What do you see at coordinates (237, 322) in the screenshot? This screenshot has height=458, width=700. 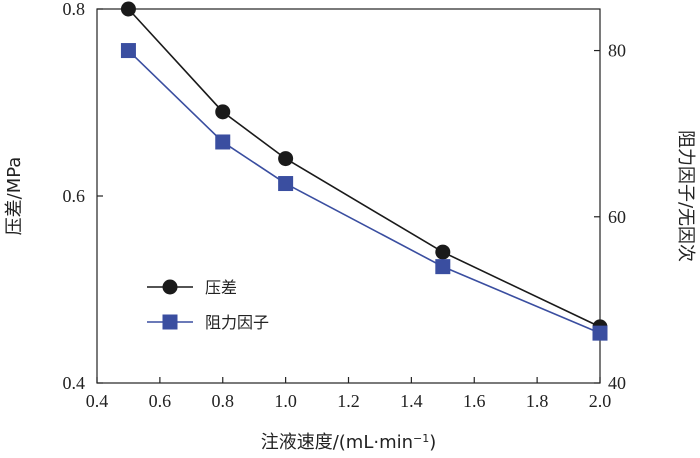 I see `legend-label: 阻力因子` at bounding box center [237, 322].